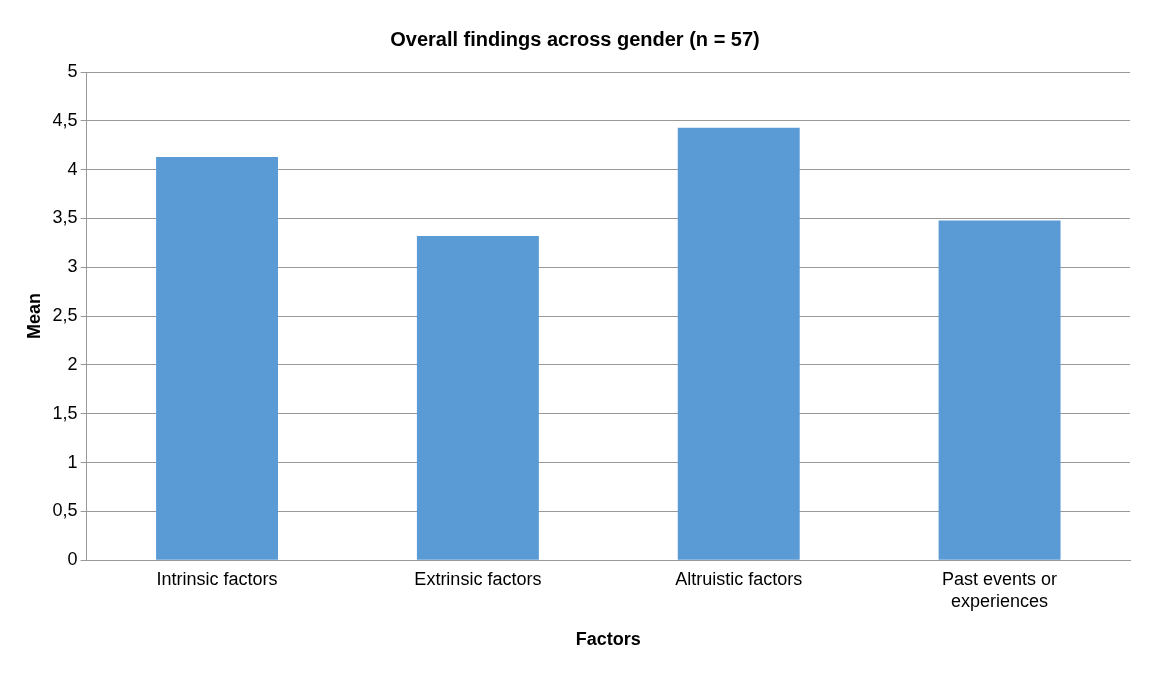 The height and width of the screenshot is (675, 1150). Describe the element at coordinates (478, 578) in the screenshot. I see `x-tick-label: Extrinsic factors` at that location.